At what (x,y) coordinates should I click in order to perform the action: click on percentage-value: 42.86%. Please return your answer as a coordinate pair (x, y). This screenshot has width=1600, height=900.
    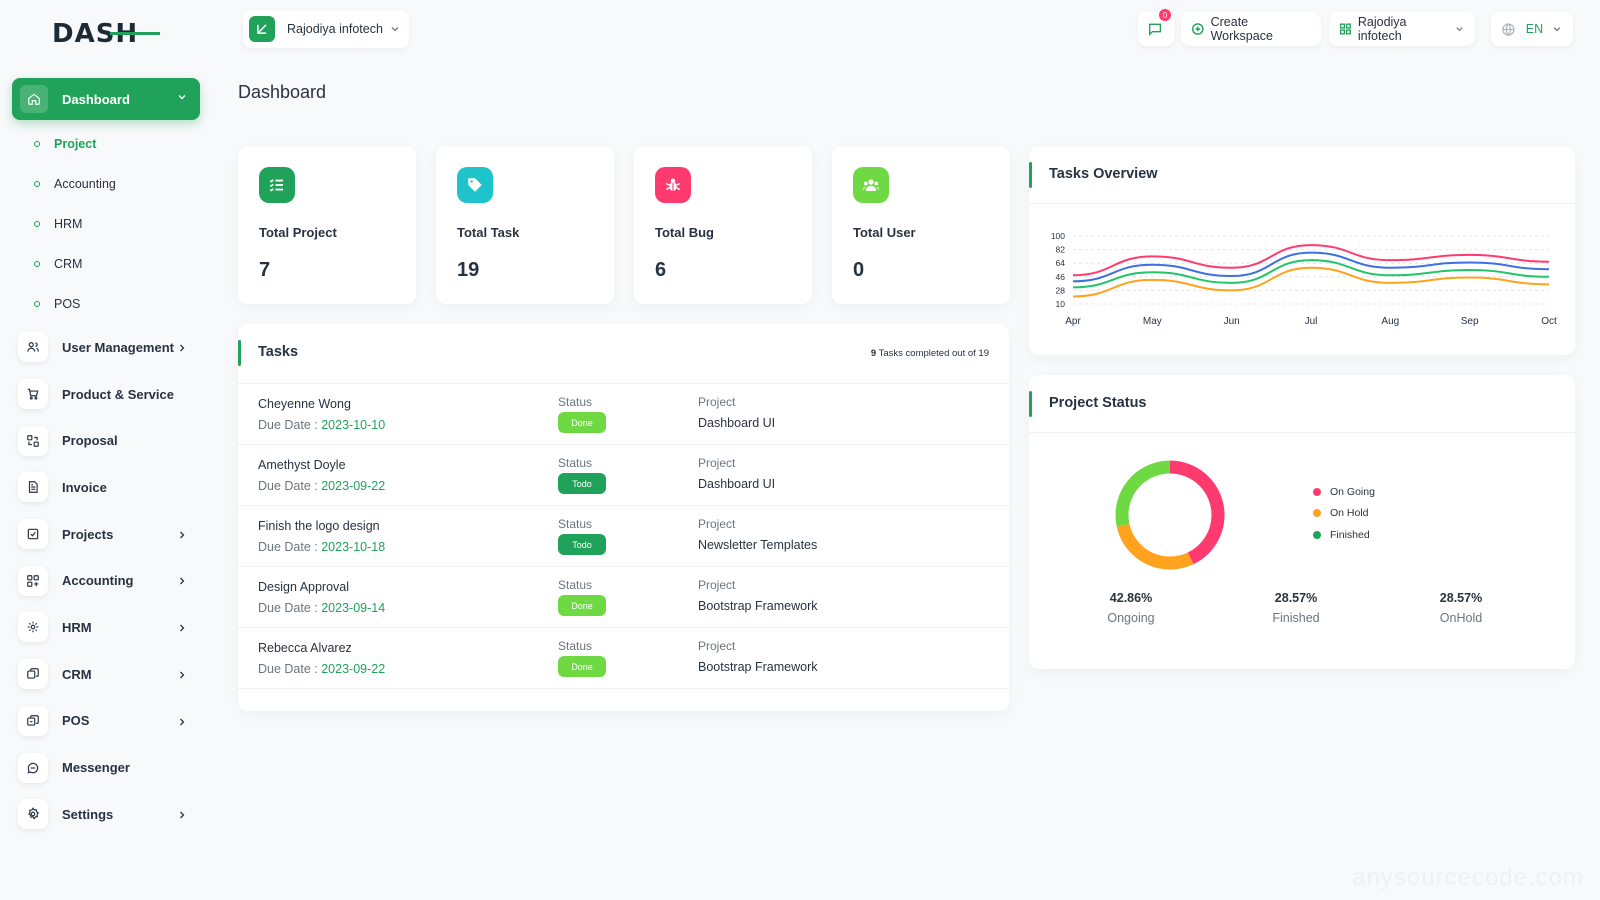
    Looking at the image, I should click on (1131, 598).